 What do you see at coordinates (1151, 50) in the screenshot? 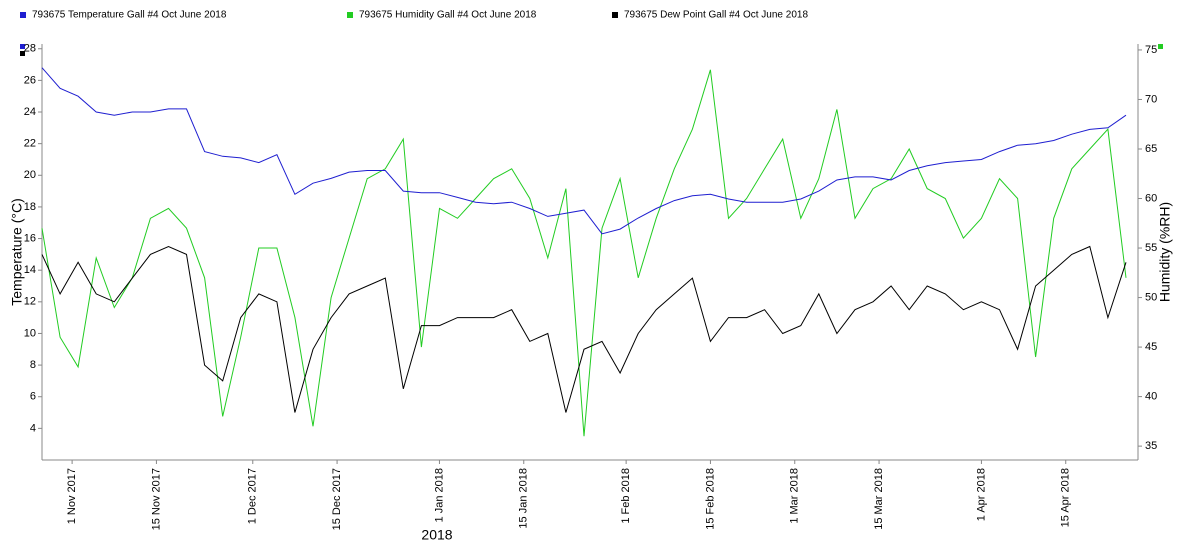
I see `y2-tick-label: 75` at bounding box center [1151, 50].